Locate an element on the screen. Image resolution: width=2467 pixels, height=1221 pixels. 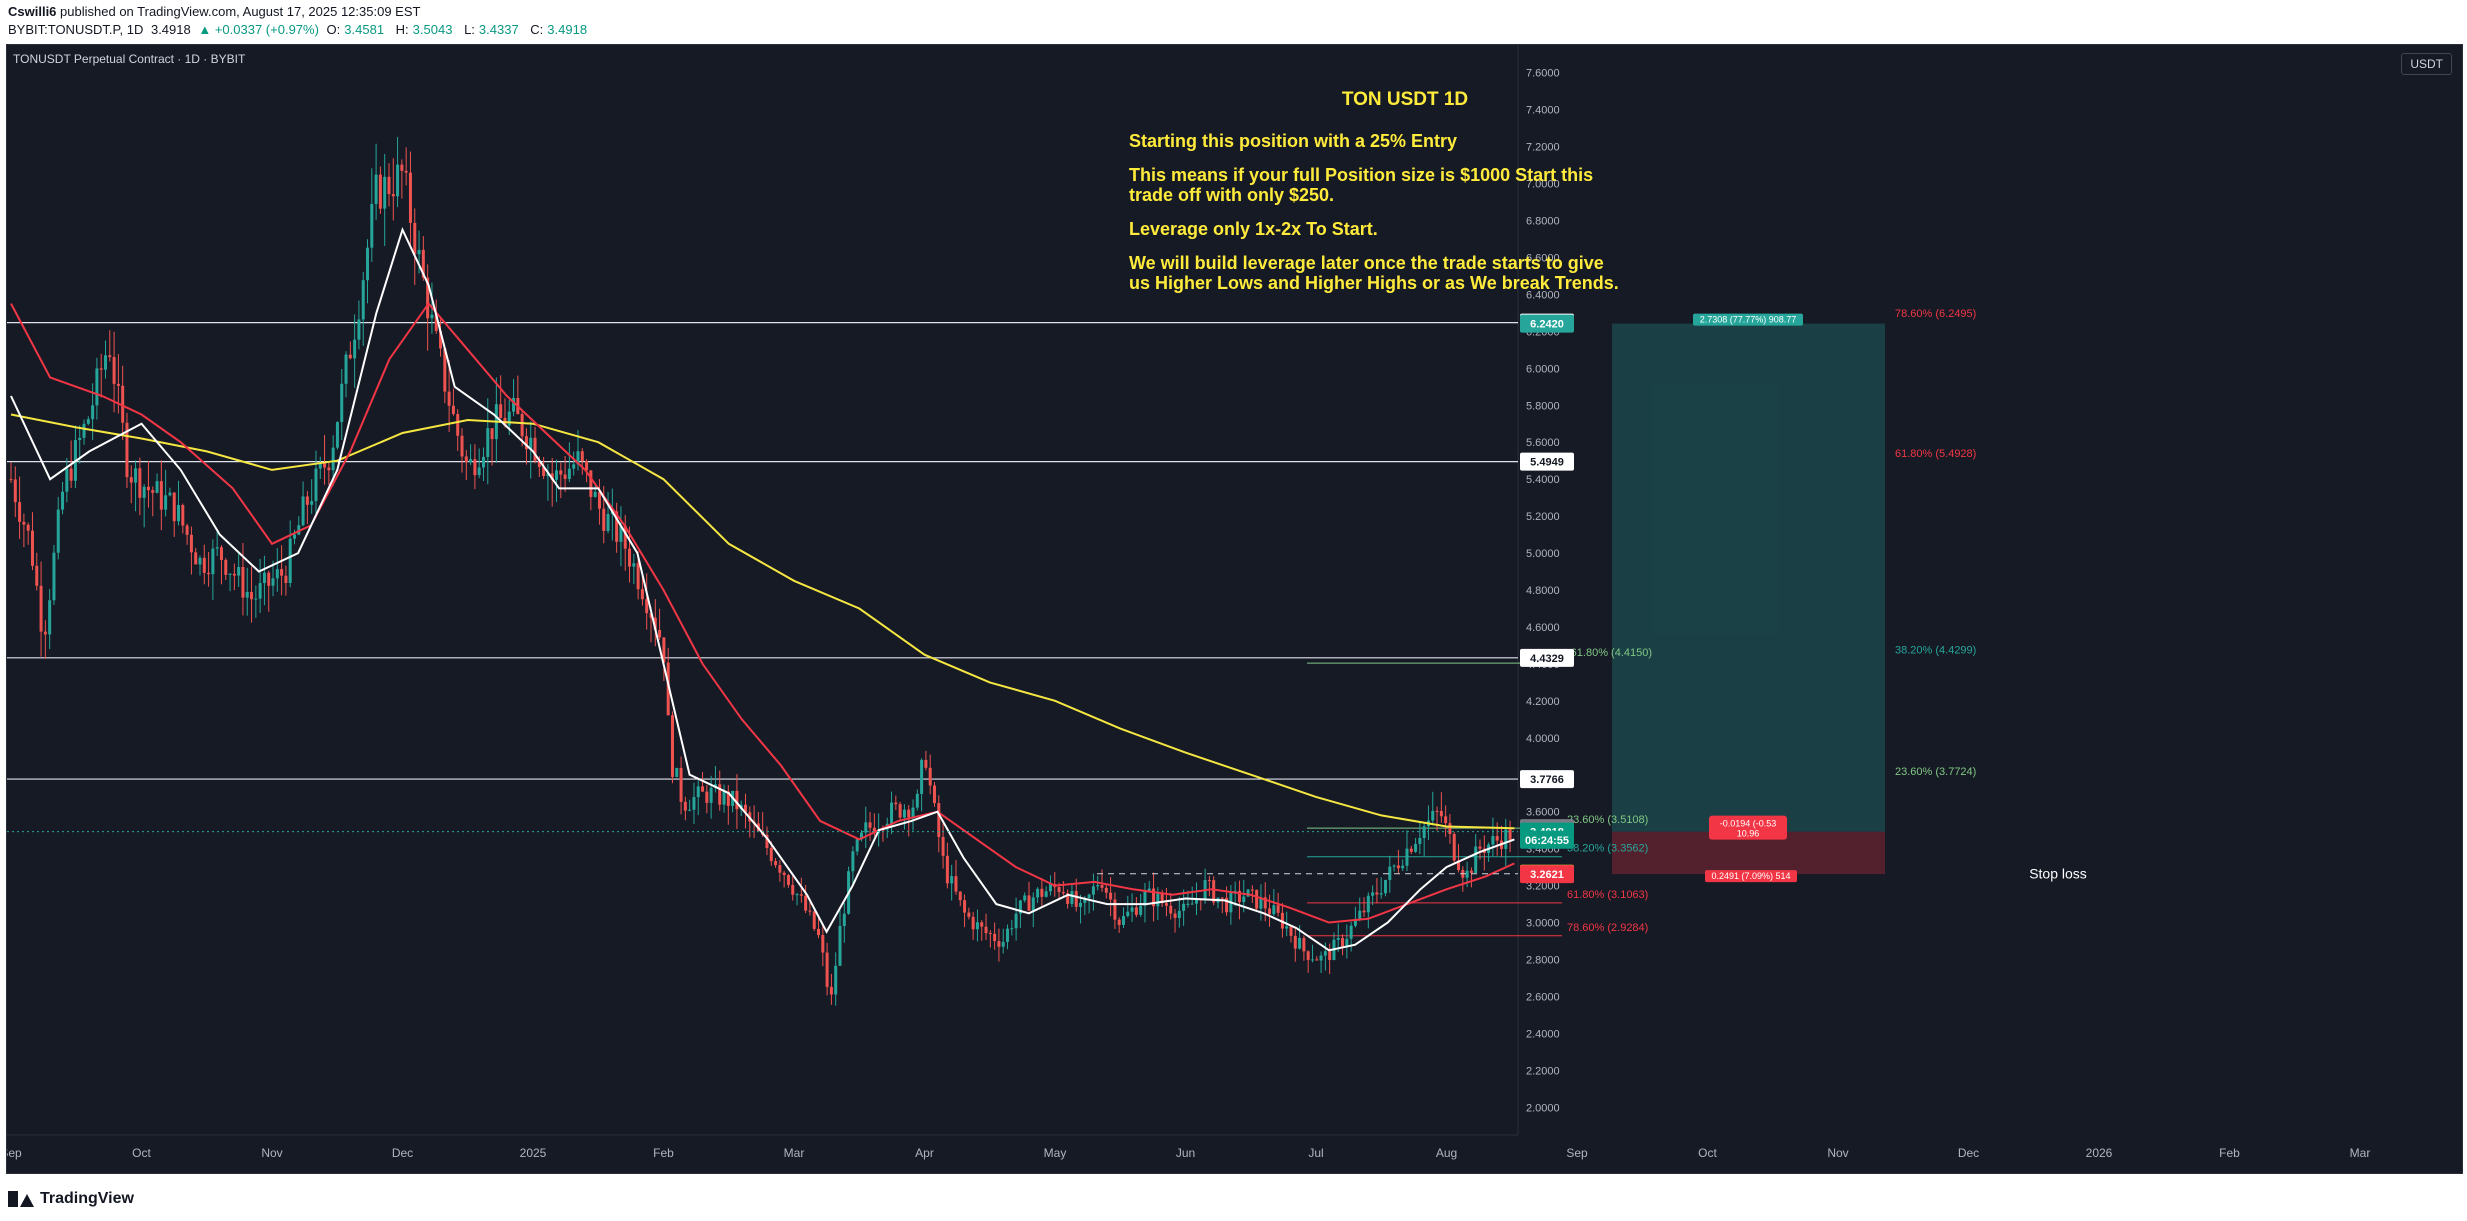
open-value: 3.4581 is located at coordinates (364, 29).